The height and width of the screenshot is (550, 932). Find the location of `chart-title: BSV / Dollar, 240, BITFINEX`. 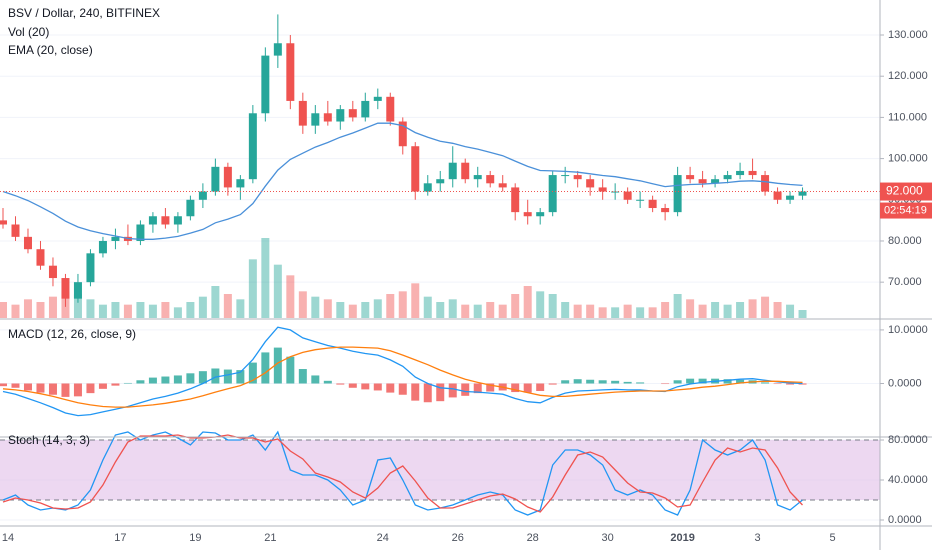

chart-title: BSV / Dollar, 240, BITFINEX is located at coordinates (84, 13).